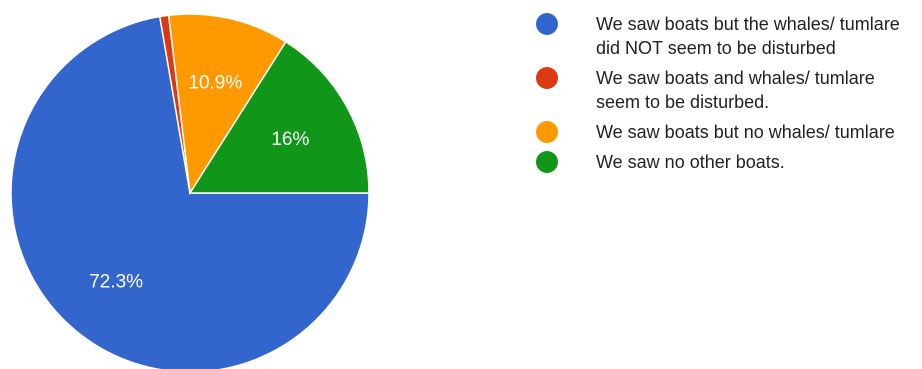 This screenshot has height=369, width=922. What do you see at coordinates (290, 139) in the screenshot?
I see `pie-slice-label-3: 16%` at bounding box center [290, 139].